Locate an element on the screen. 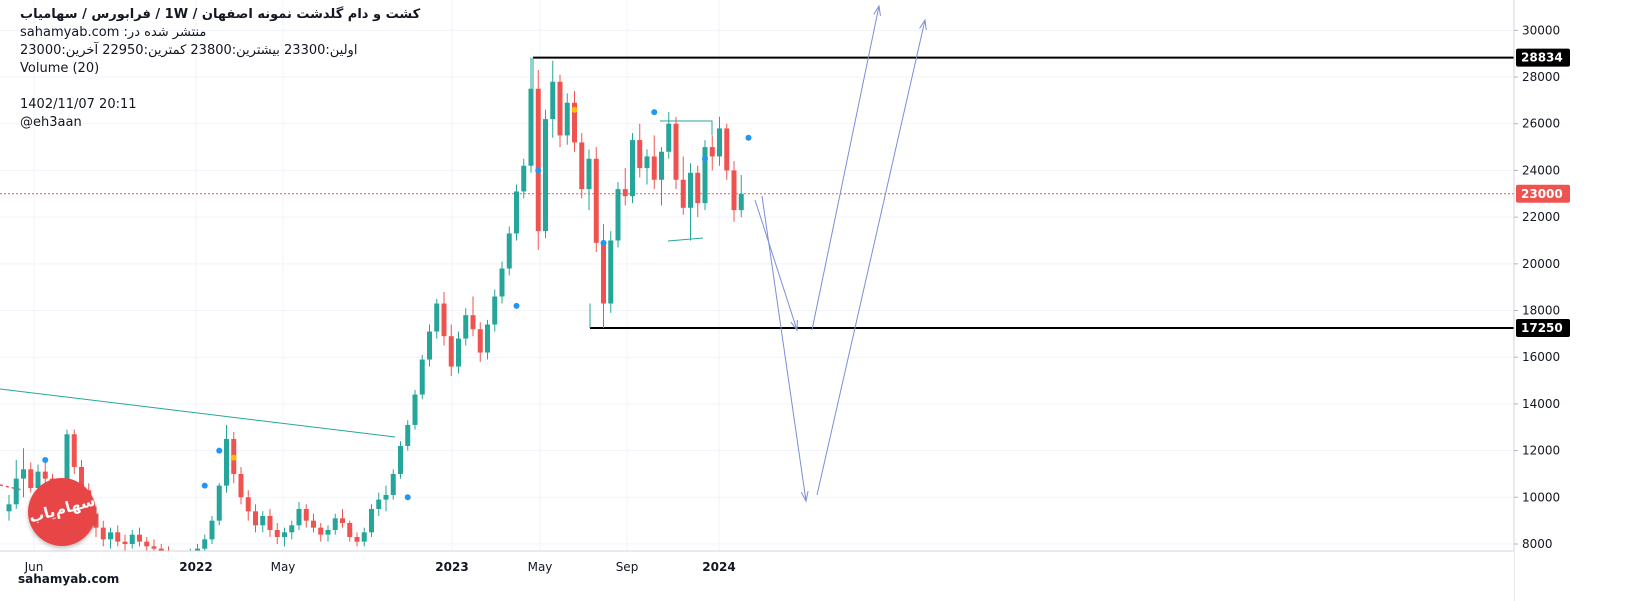 The width and height of the screenshot is (1632, 601). arrow-up-second is located at coordinates (871, 257).